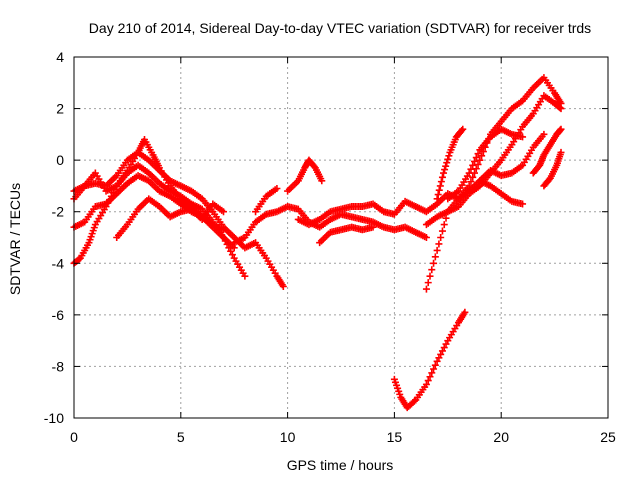 The height and width of the screenshot is (485, 640). Describe the element at coordinates (60, 57) in the screenshot. I see `y-tick-label: 4` at that location.